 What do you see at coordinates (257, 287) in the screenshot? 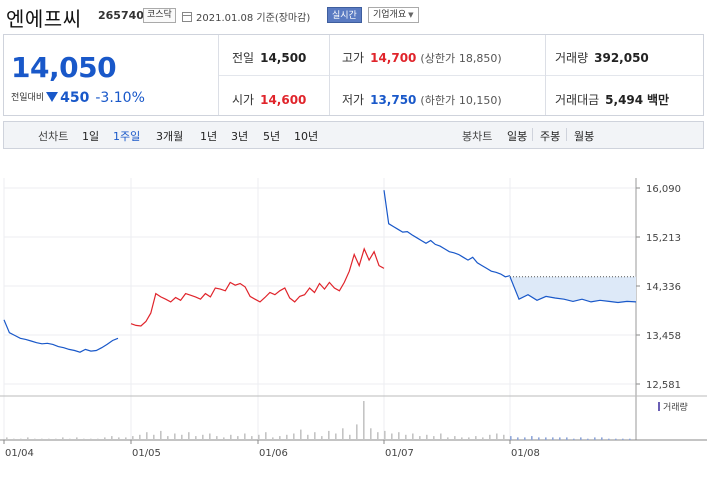
I see `price-series-line` at bounding box center [257, 287].